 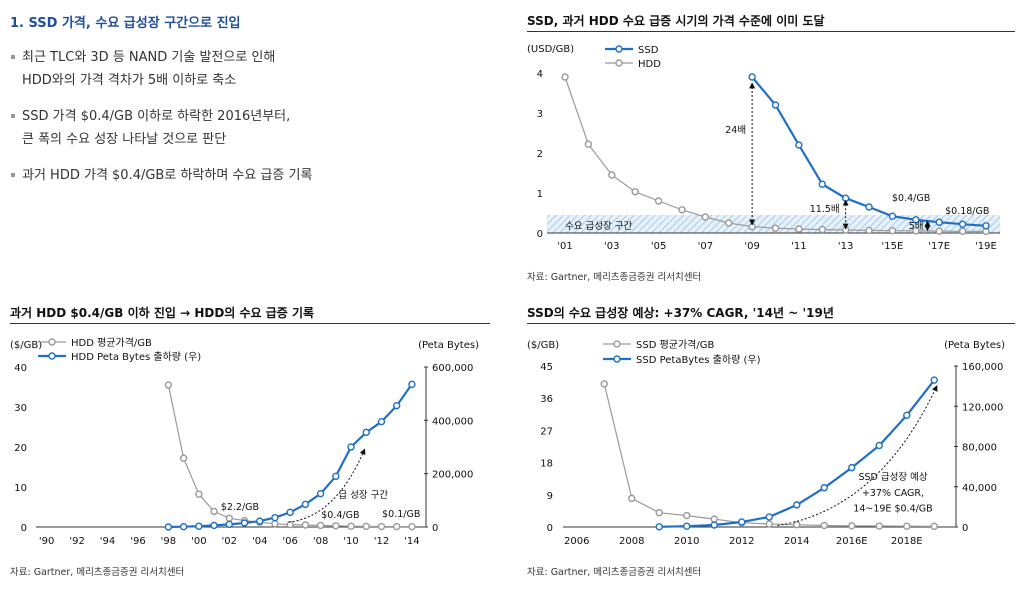 What do you see at coordinates (167, 175) in the screenshot?
I see `bullet-line: 과거 HDD 가격 $0.4/GB로 하락하며 수요 급증 기록` at bounding box center [167, 175].